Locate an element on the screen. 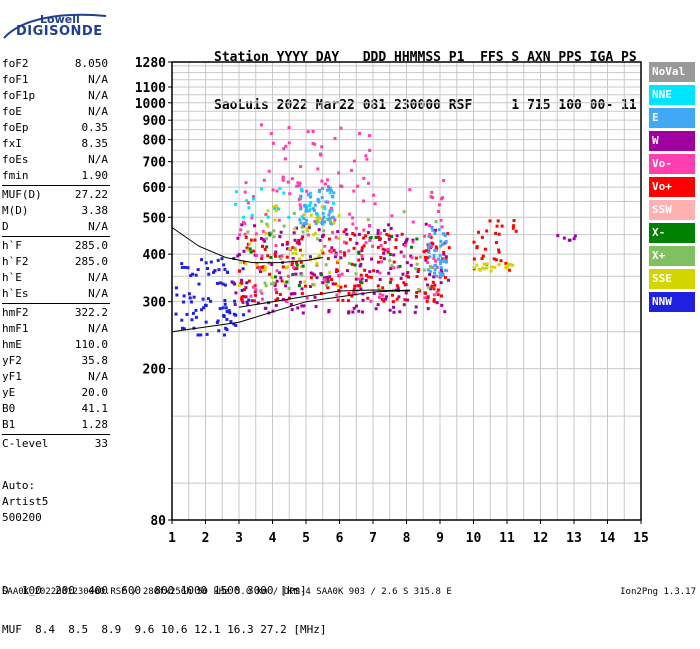 Image resolution: width=700 pixels, height=649 pixels. x-tick-label: 4 is located at coordinates (273, 538).